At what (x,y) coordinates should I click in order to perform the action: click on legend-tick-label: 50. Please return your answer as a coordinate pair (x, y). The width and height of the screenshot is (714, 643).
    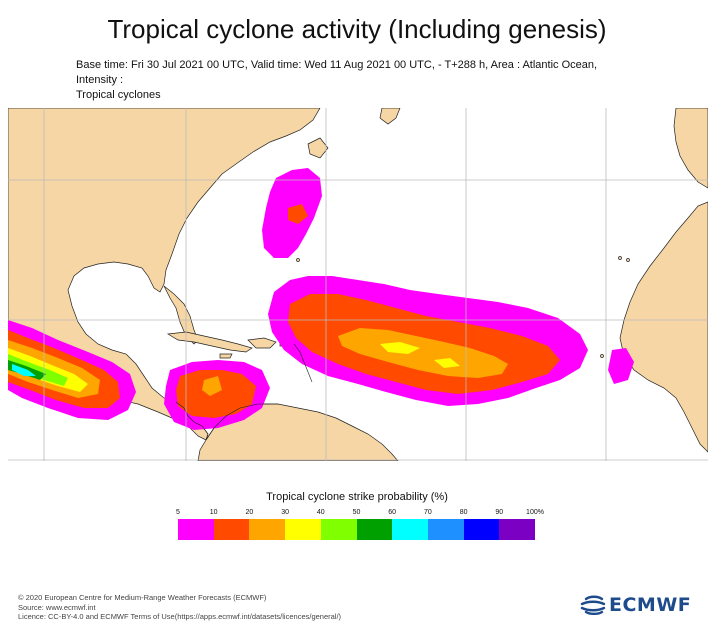
    Looking at the image, I should click on (356, 512).